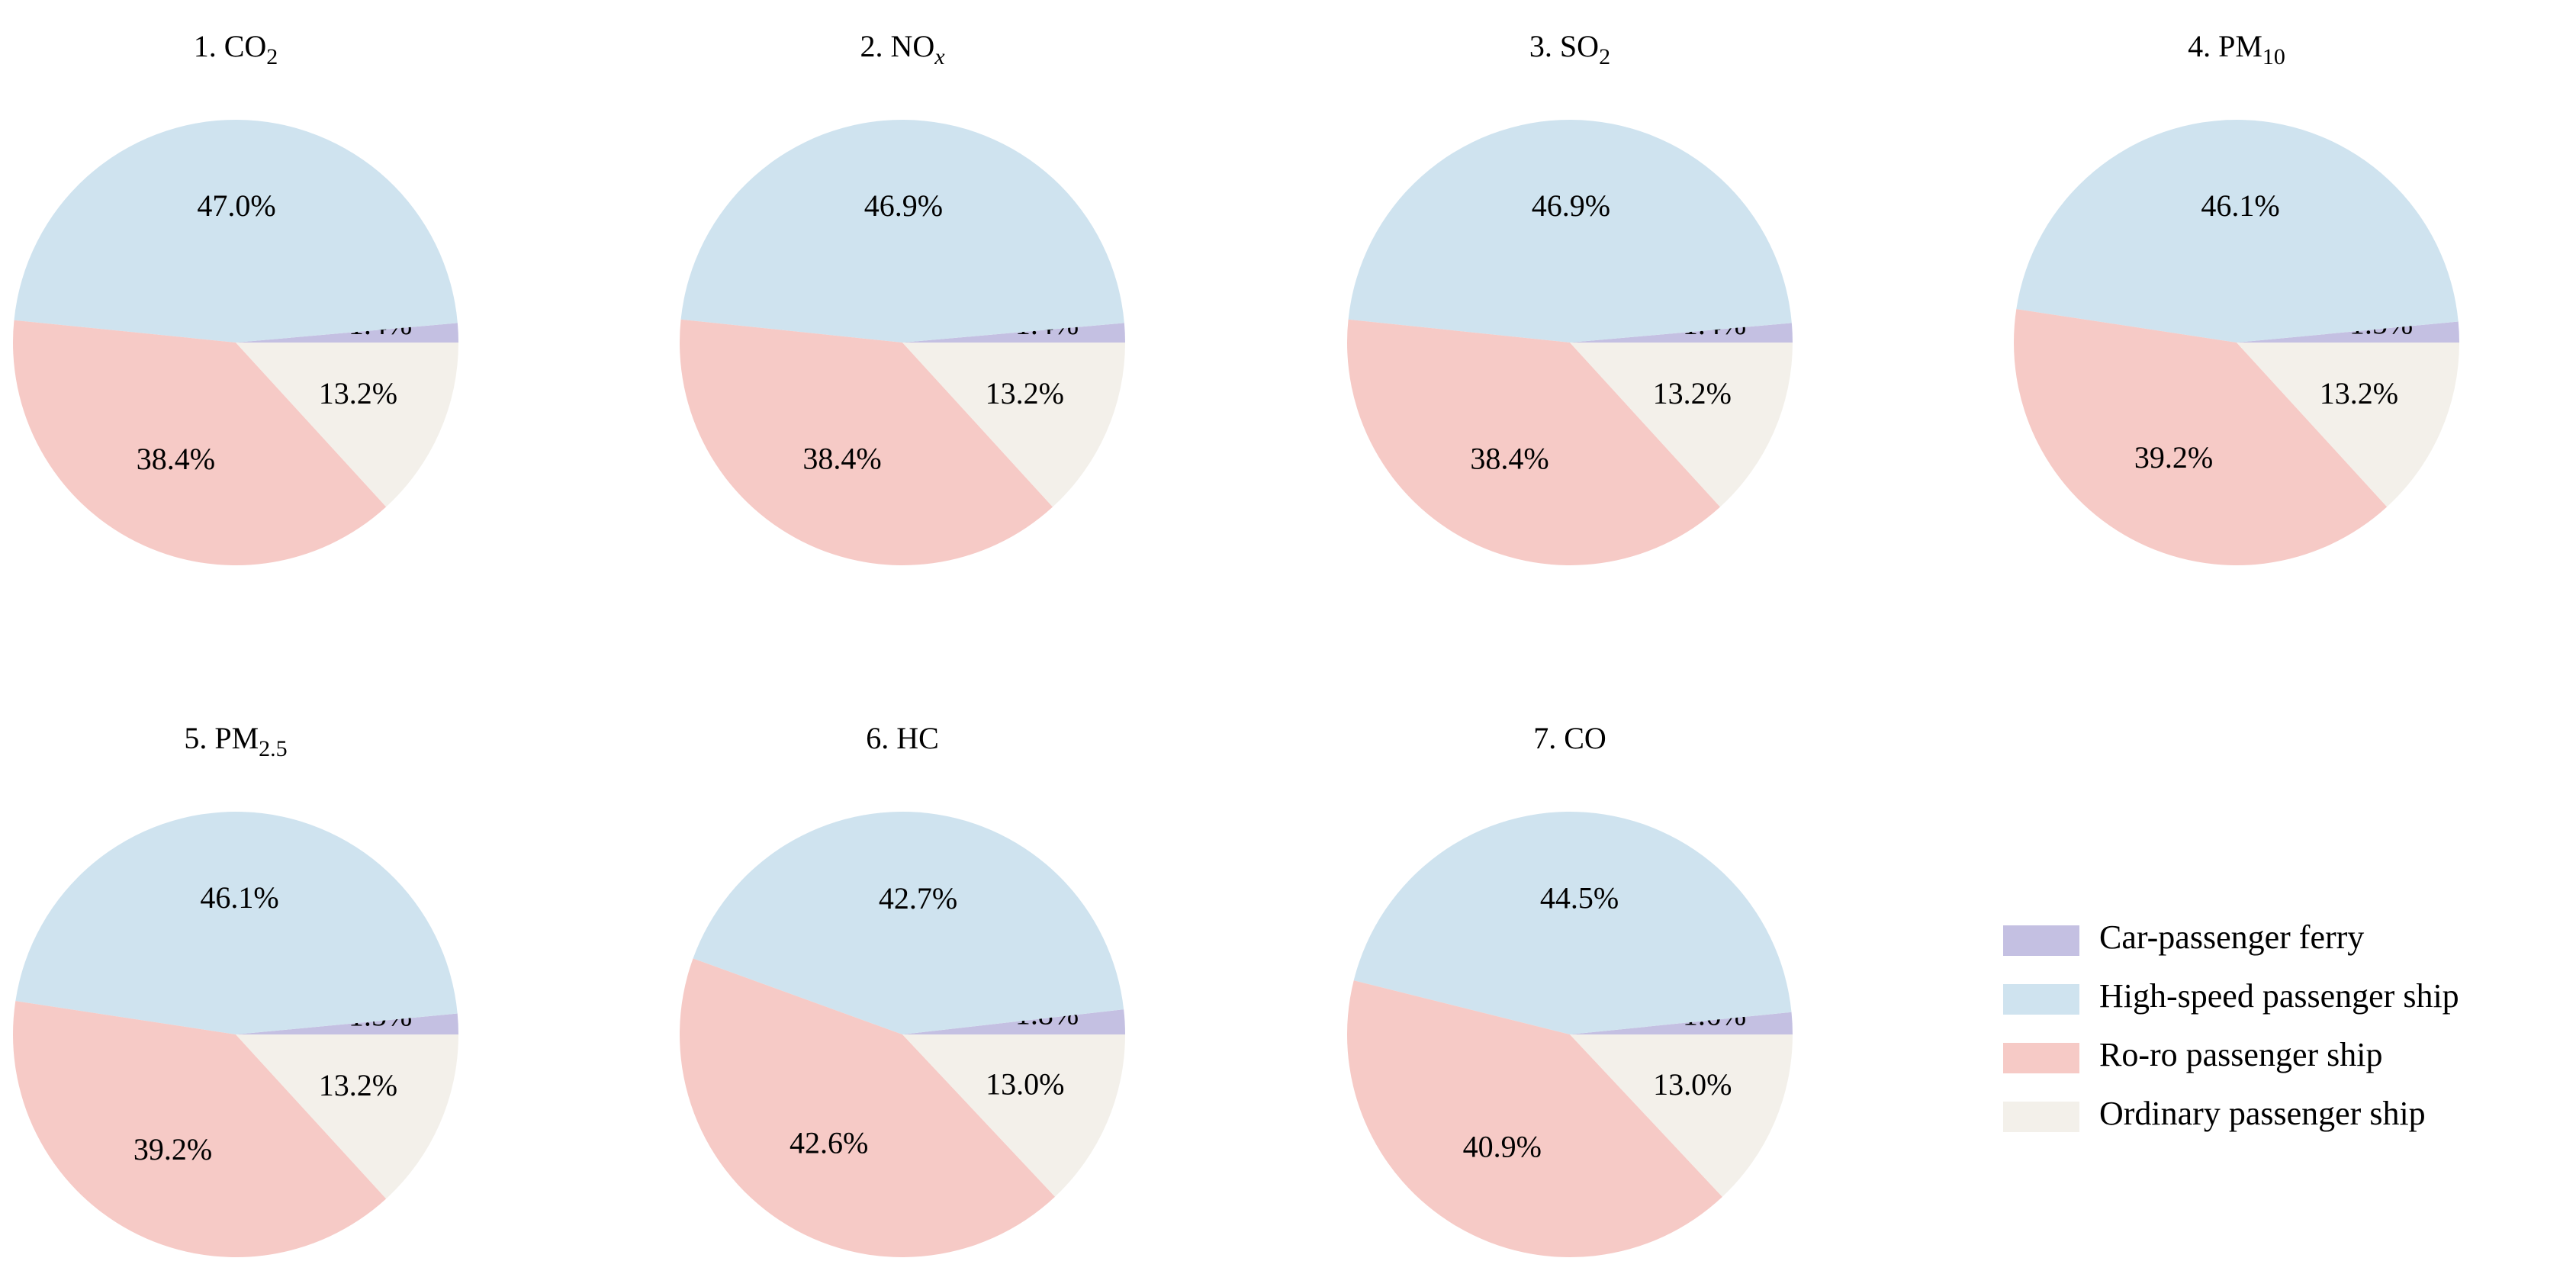  I want to click on pie-4: 4. PM101.5%46.1%39.2%13.2%, so click(2236, 297).